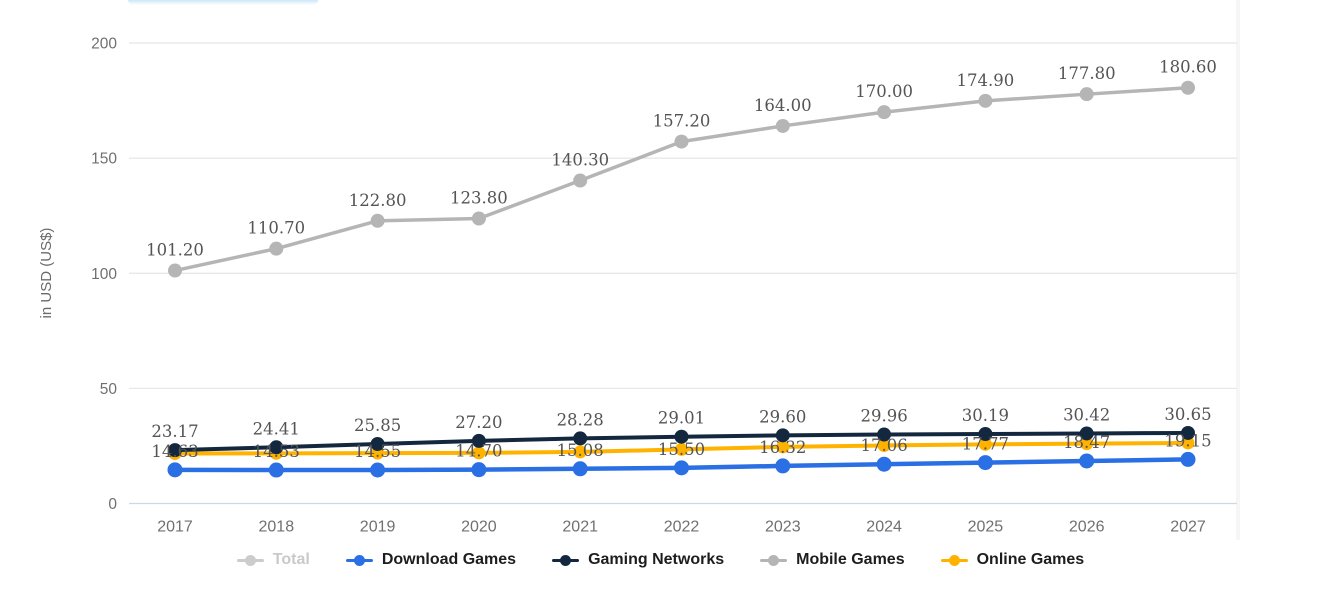  What do you see at coordinates (175, 527) in the screenshot?
I see `x-tick-label: 2017` at bounding box center [175, 527].